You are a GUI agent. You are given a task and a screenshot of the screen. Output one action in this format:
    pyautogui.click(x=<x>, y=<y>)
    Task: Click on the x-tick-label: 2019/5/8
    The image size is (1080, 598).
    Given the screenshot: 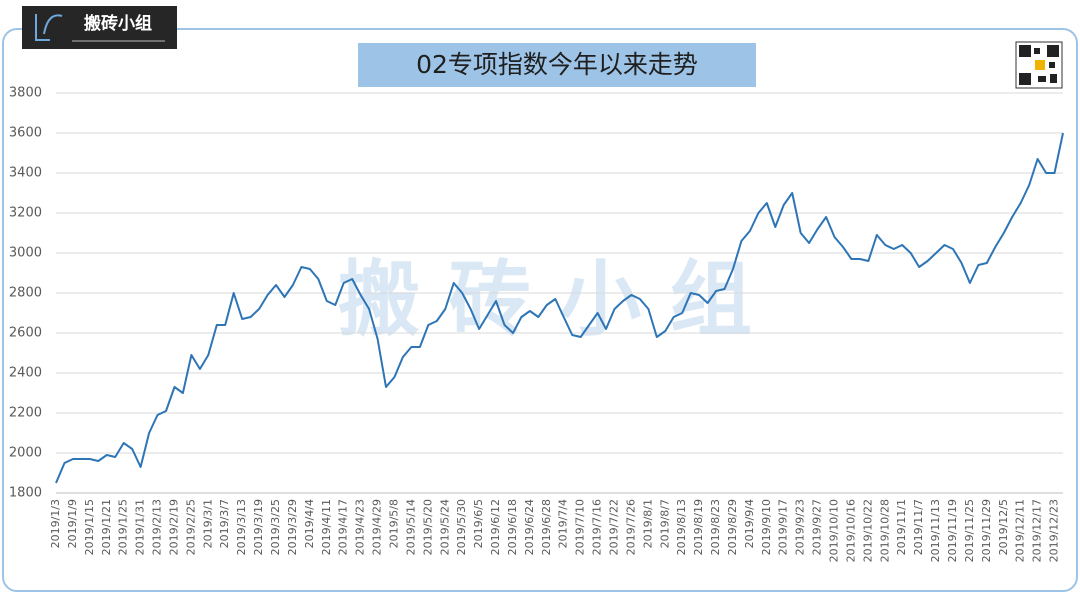 What is the action you would take?
    pyautogui.click(x=393, y=523)
    